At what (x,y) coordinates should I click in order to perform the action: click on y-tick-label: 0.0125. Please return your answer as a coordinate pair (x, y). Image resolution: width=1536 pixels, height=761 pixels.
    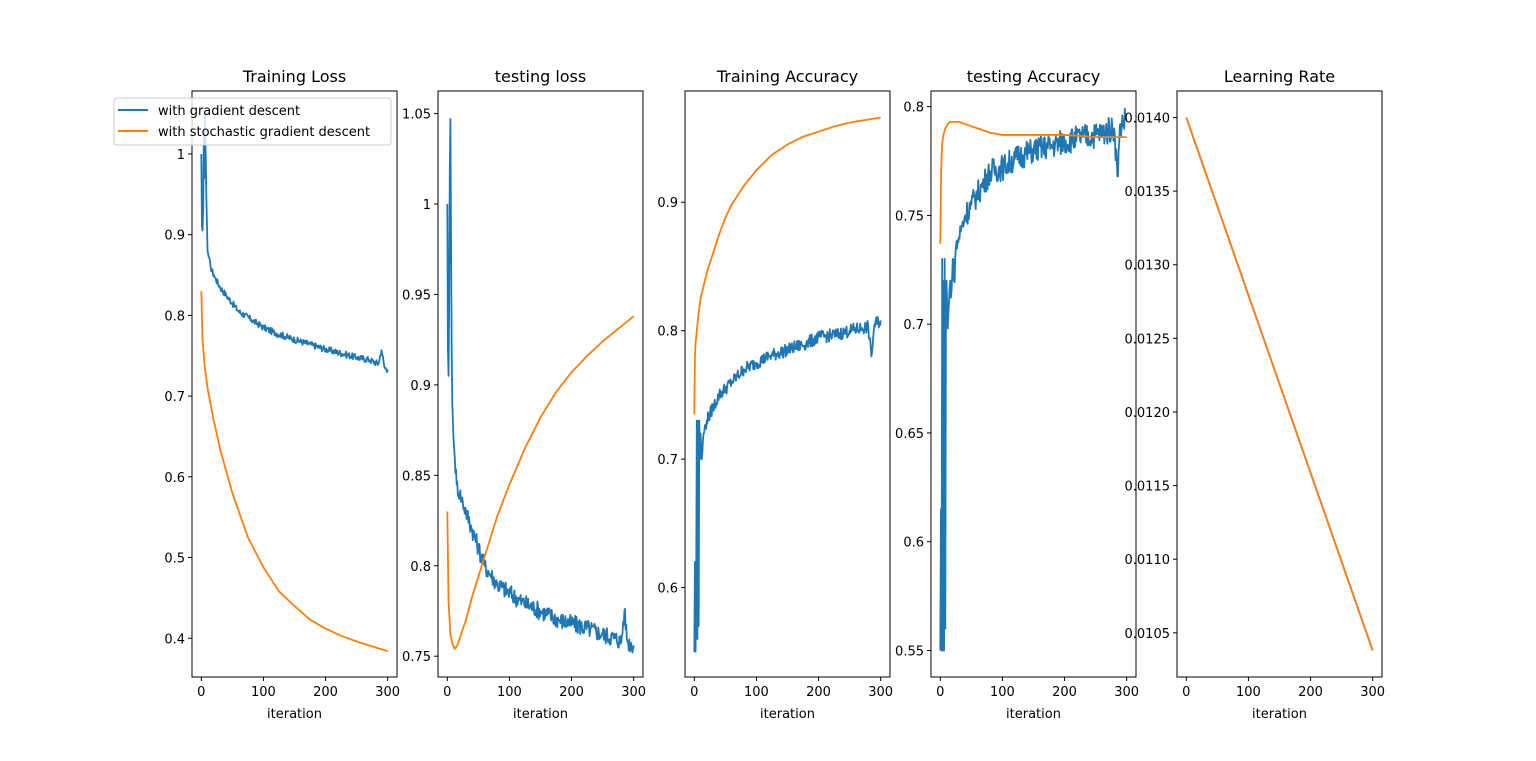
    Looking at the image, I should click on (1148, 339).